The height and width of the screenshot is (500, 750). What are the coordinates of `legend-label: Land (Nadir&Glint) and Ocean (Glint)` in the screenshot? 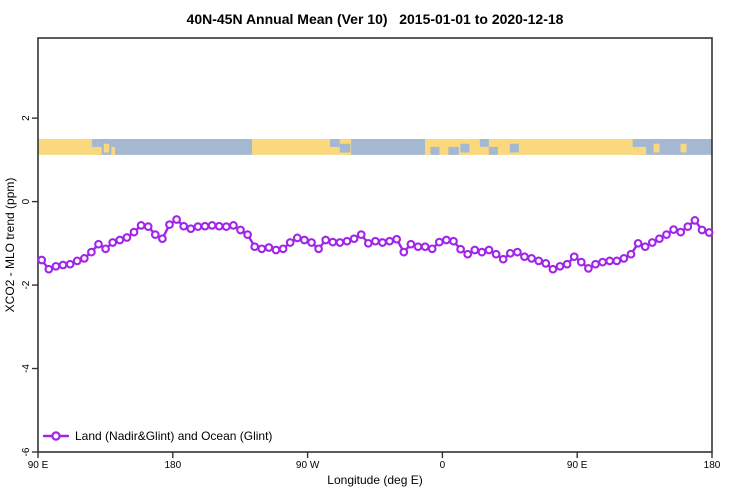 It's located at (173, 436).